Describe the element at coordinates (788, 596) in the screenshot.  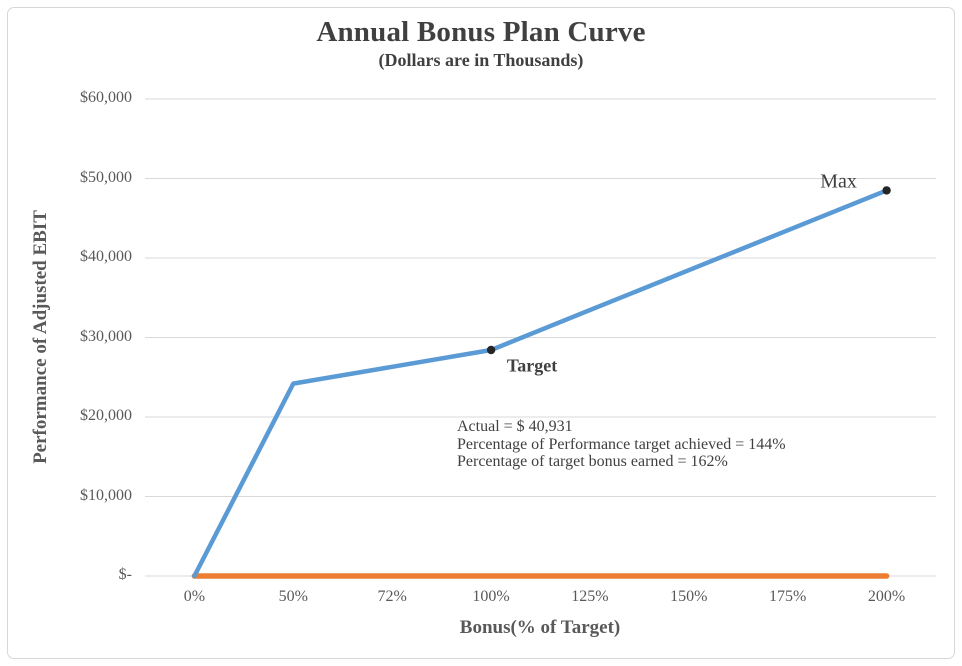
I see `x-tick-label: 175%` at that location.